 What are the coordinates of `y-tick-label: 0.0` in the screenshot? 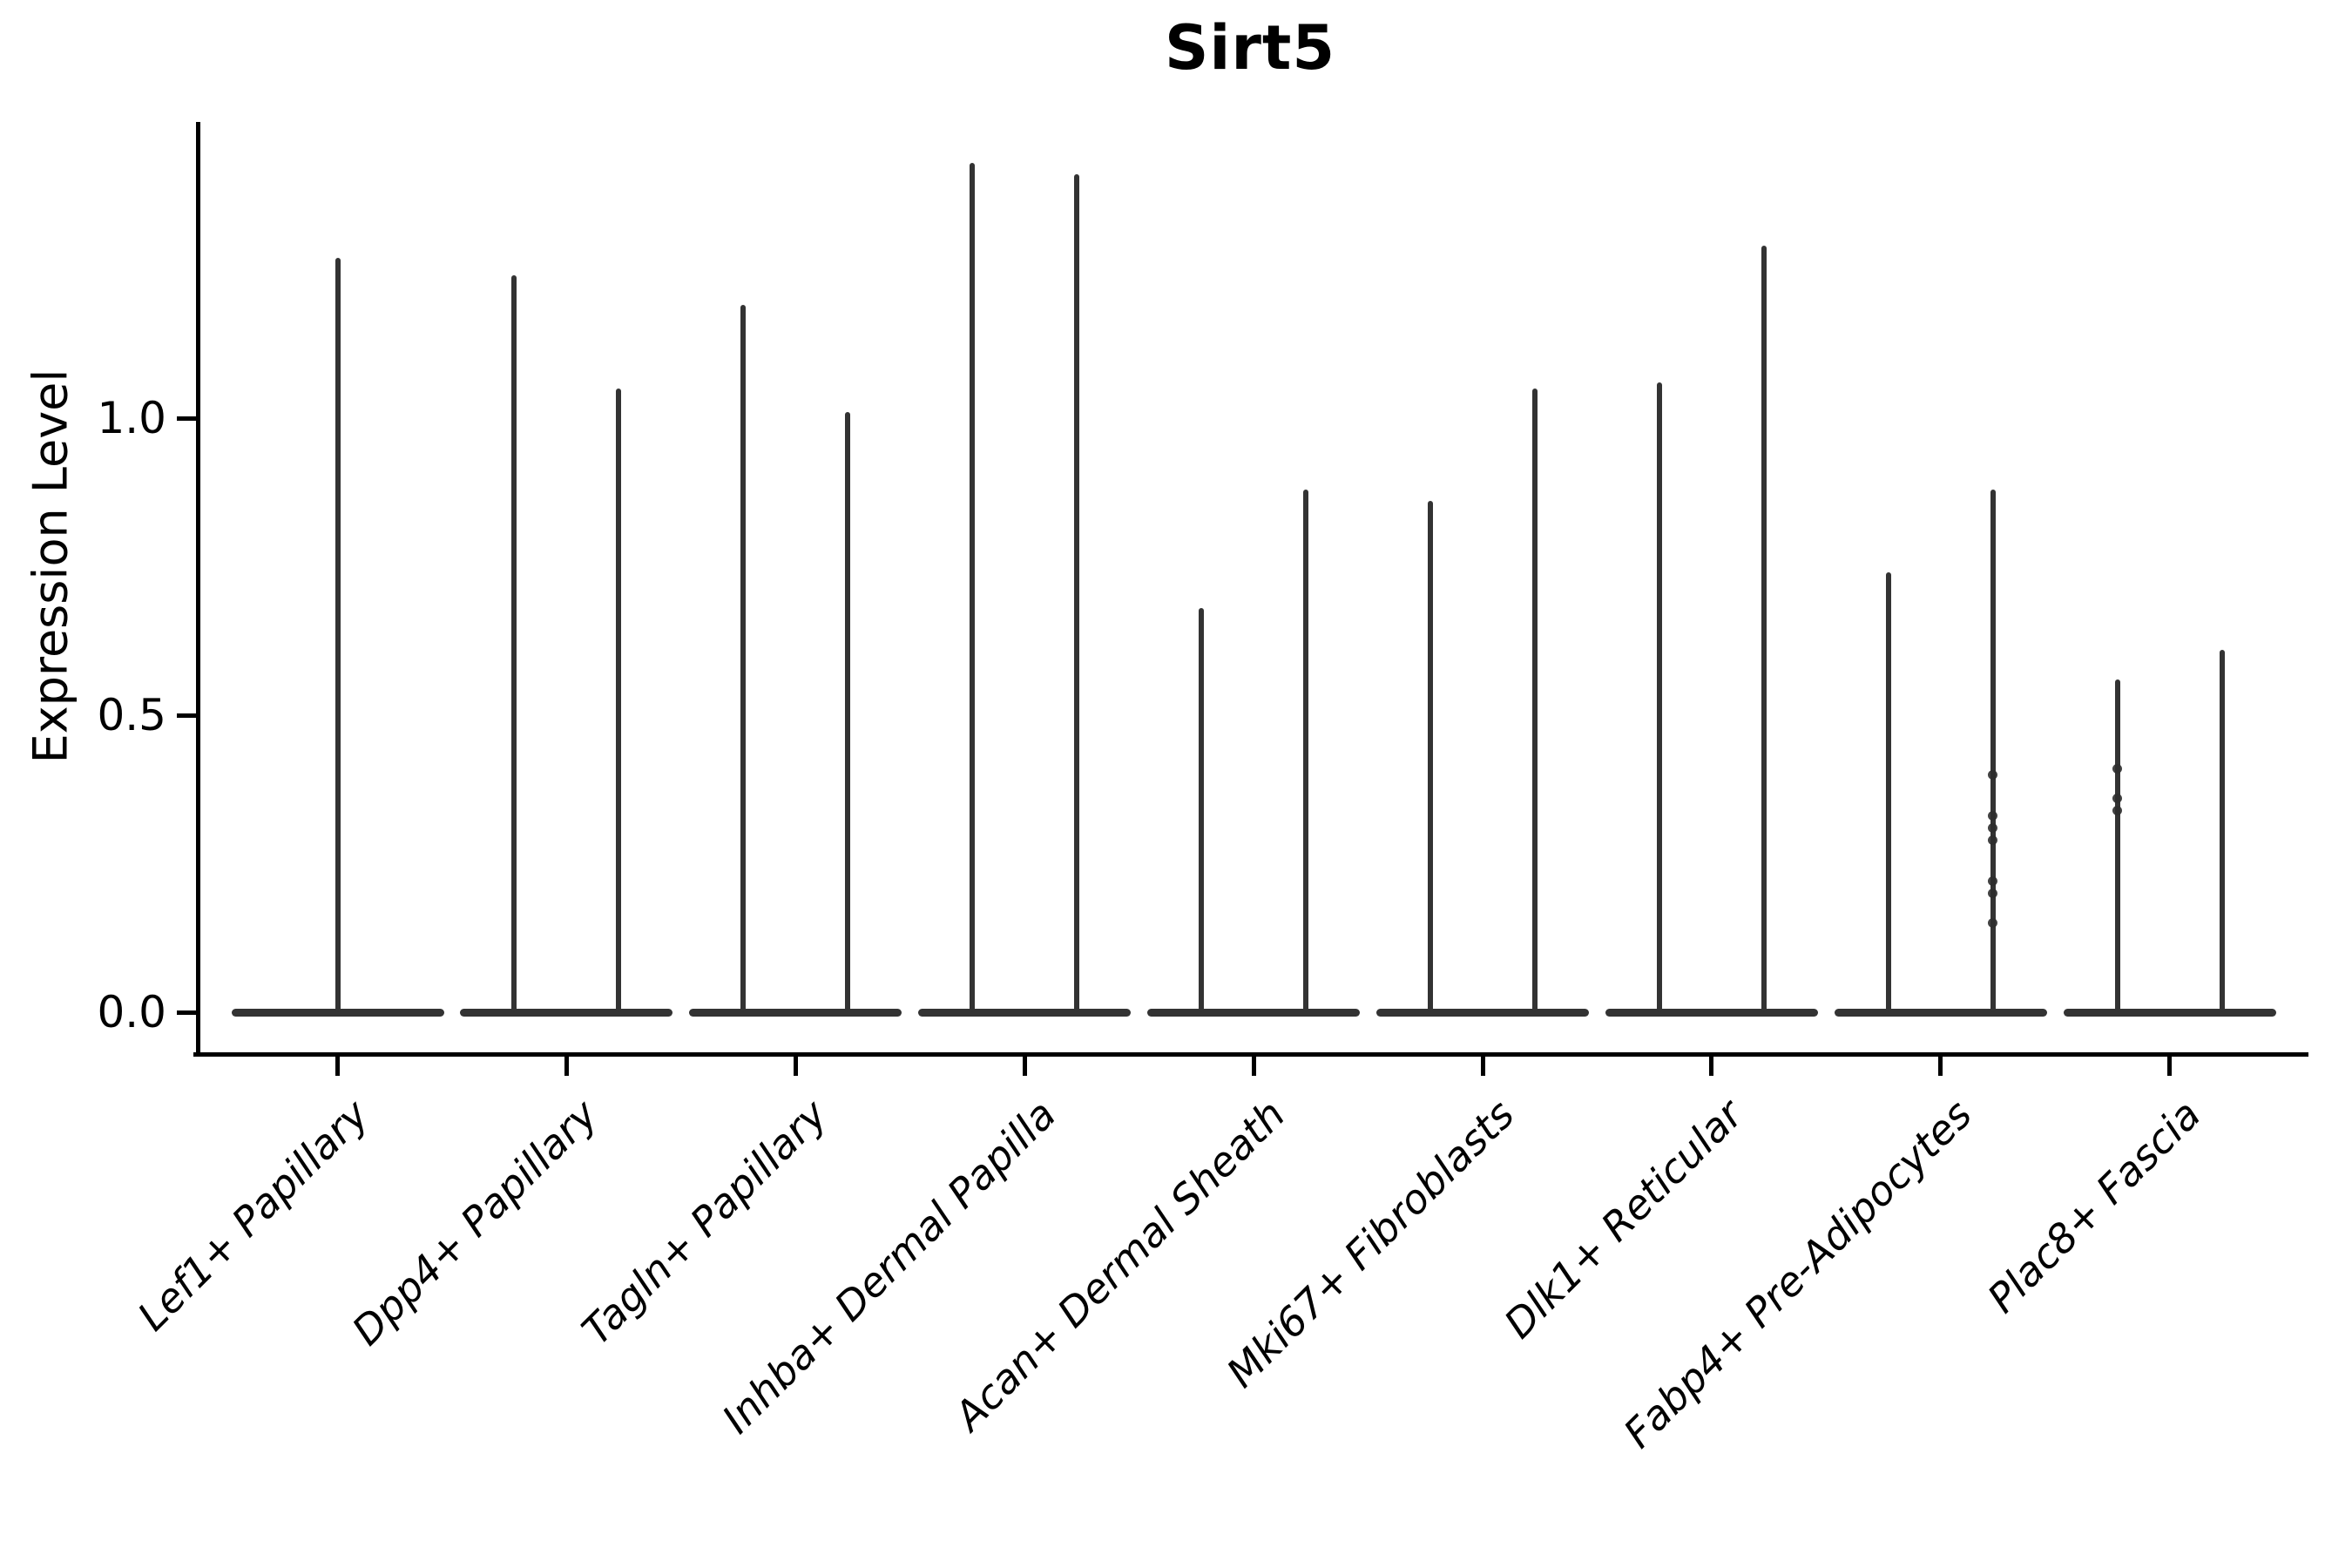 It's located at (131, 1012).